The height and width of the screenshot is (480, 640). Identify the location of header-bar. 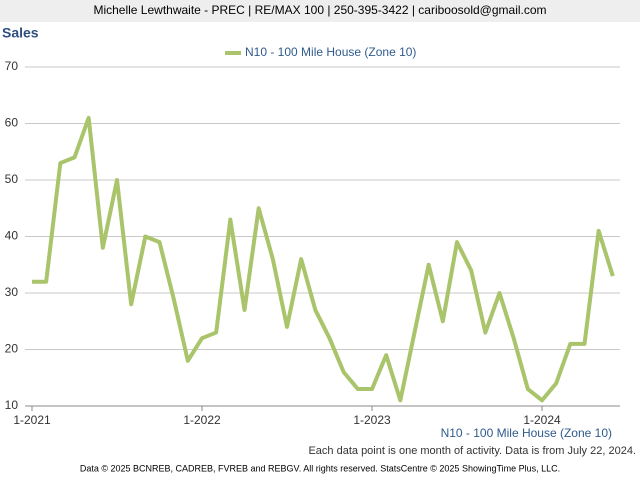
(320, 11).